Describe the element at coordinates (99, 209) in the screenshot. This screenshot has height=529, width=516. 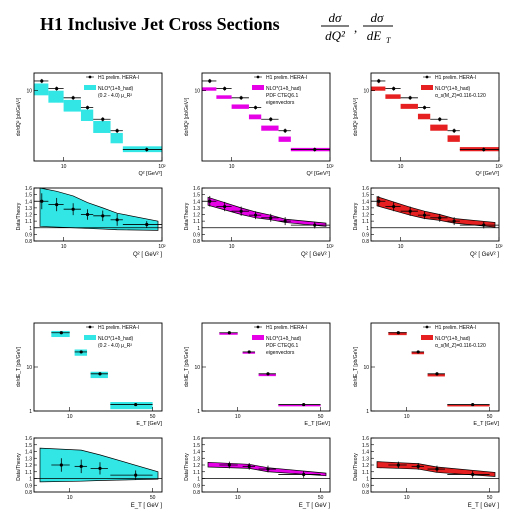
I see `theory-band` at that location.